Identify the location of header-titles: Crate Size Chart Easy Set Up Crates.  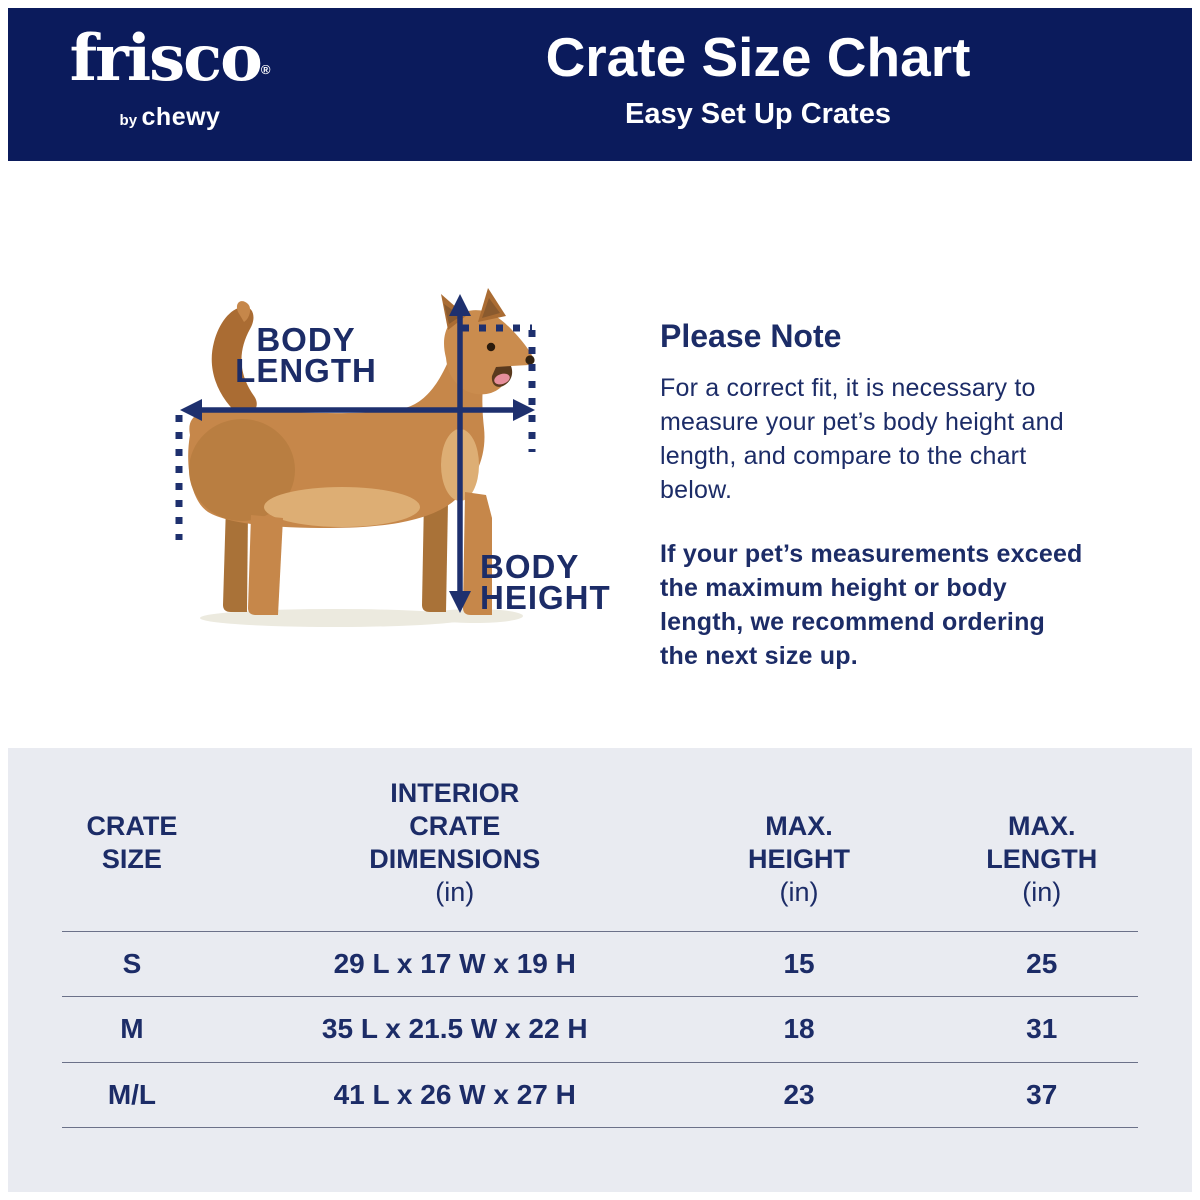
(758, 78).